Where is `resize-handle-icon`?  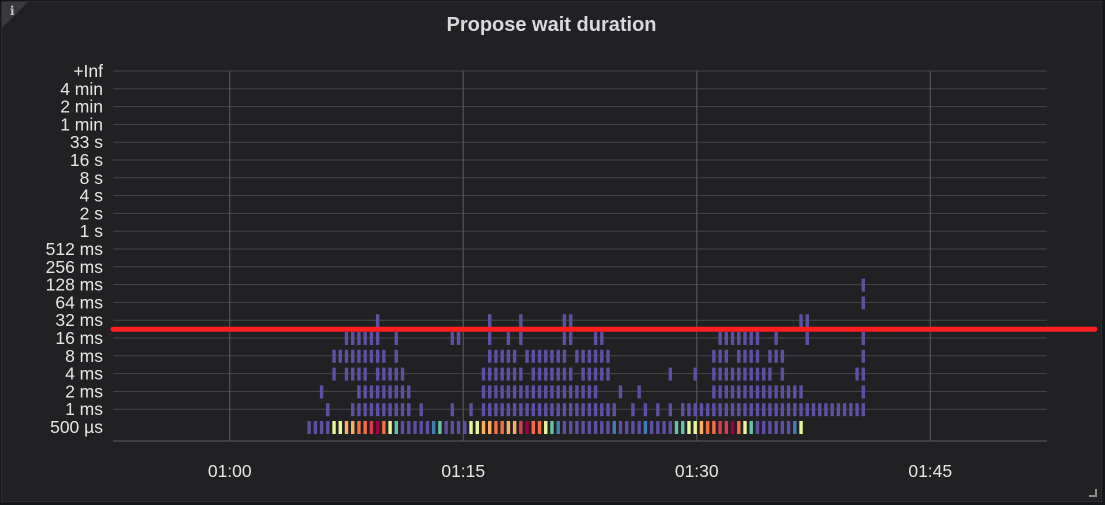
resize-handle-icon is located at coordinates (1093, 493).